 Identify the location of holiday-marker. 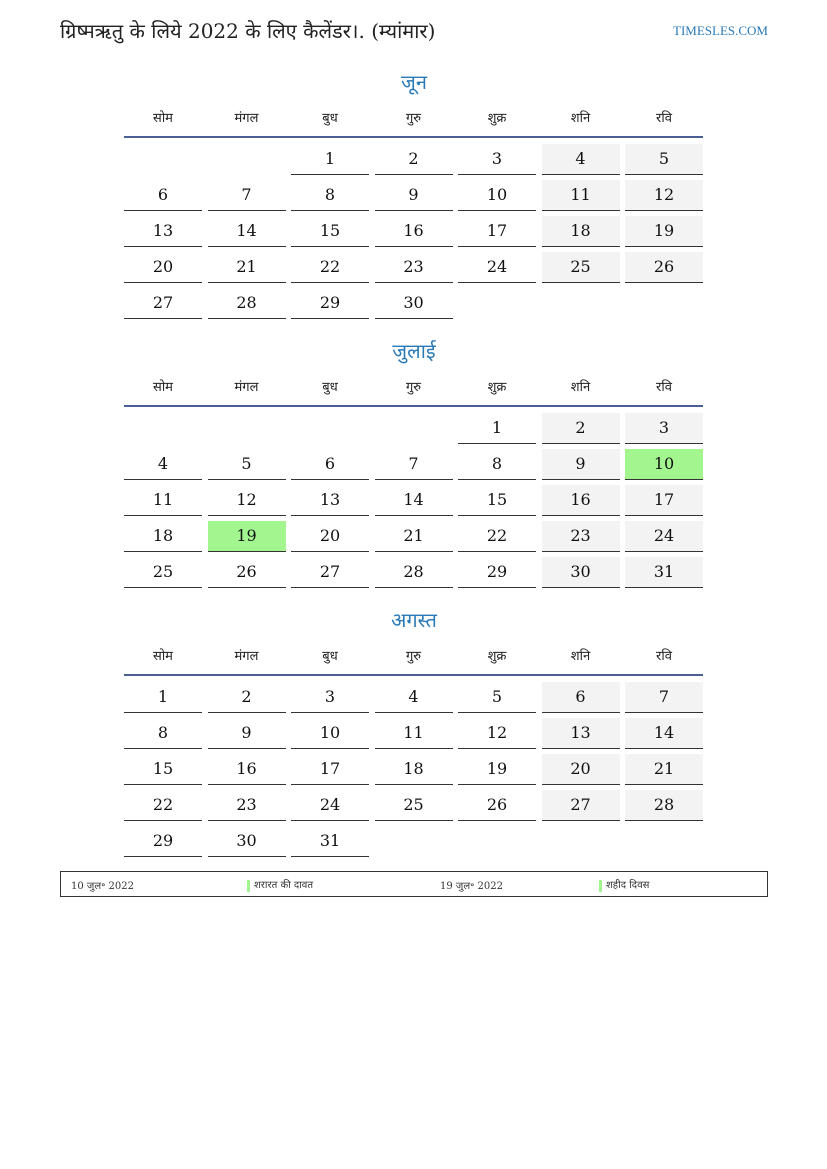
(600, 885).